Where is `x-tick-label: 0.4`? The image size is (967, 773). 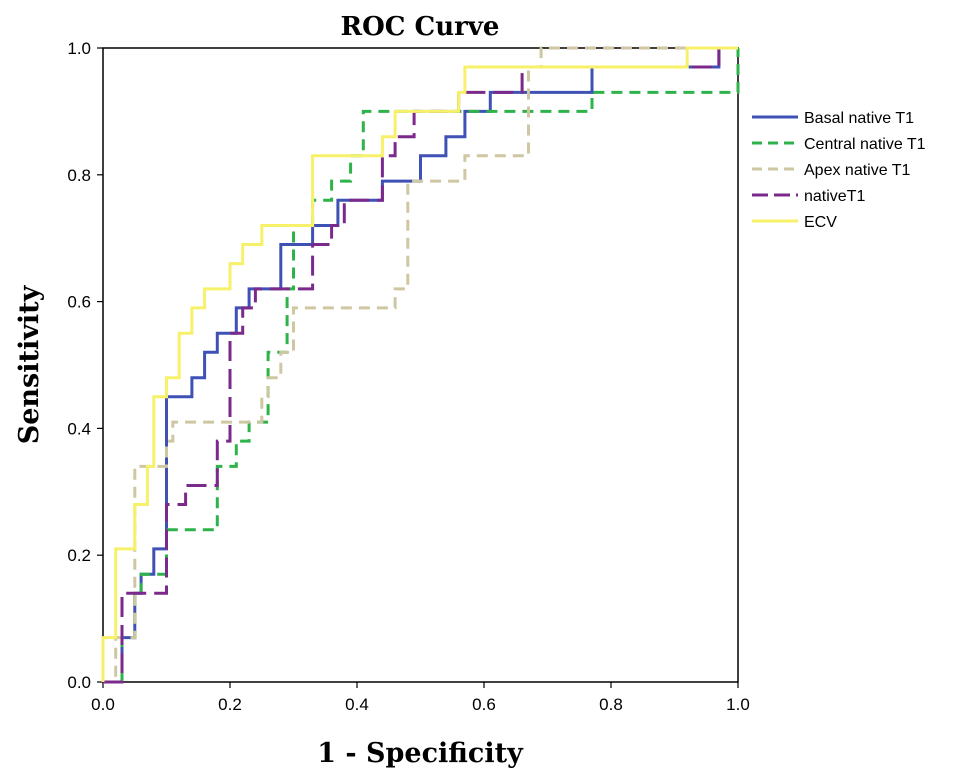
x-tick-label: 0.4 is located at coordinates (357, 704).